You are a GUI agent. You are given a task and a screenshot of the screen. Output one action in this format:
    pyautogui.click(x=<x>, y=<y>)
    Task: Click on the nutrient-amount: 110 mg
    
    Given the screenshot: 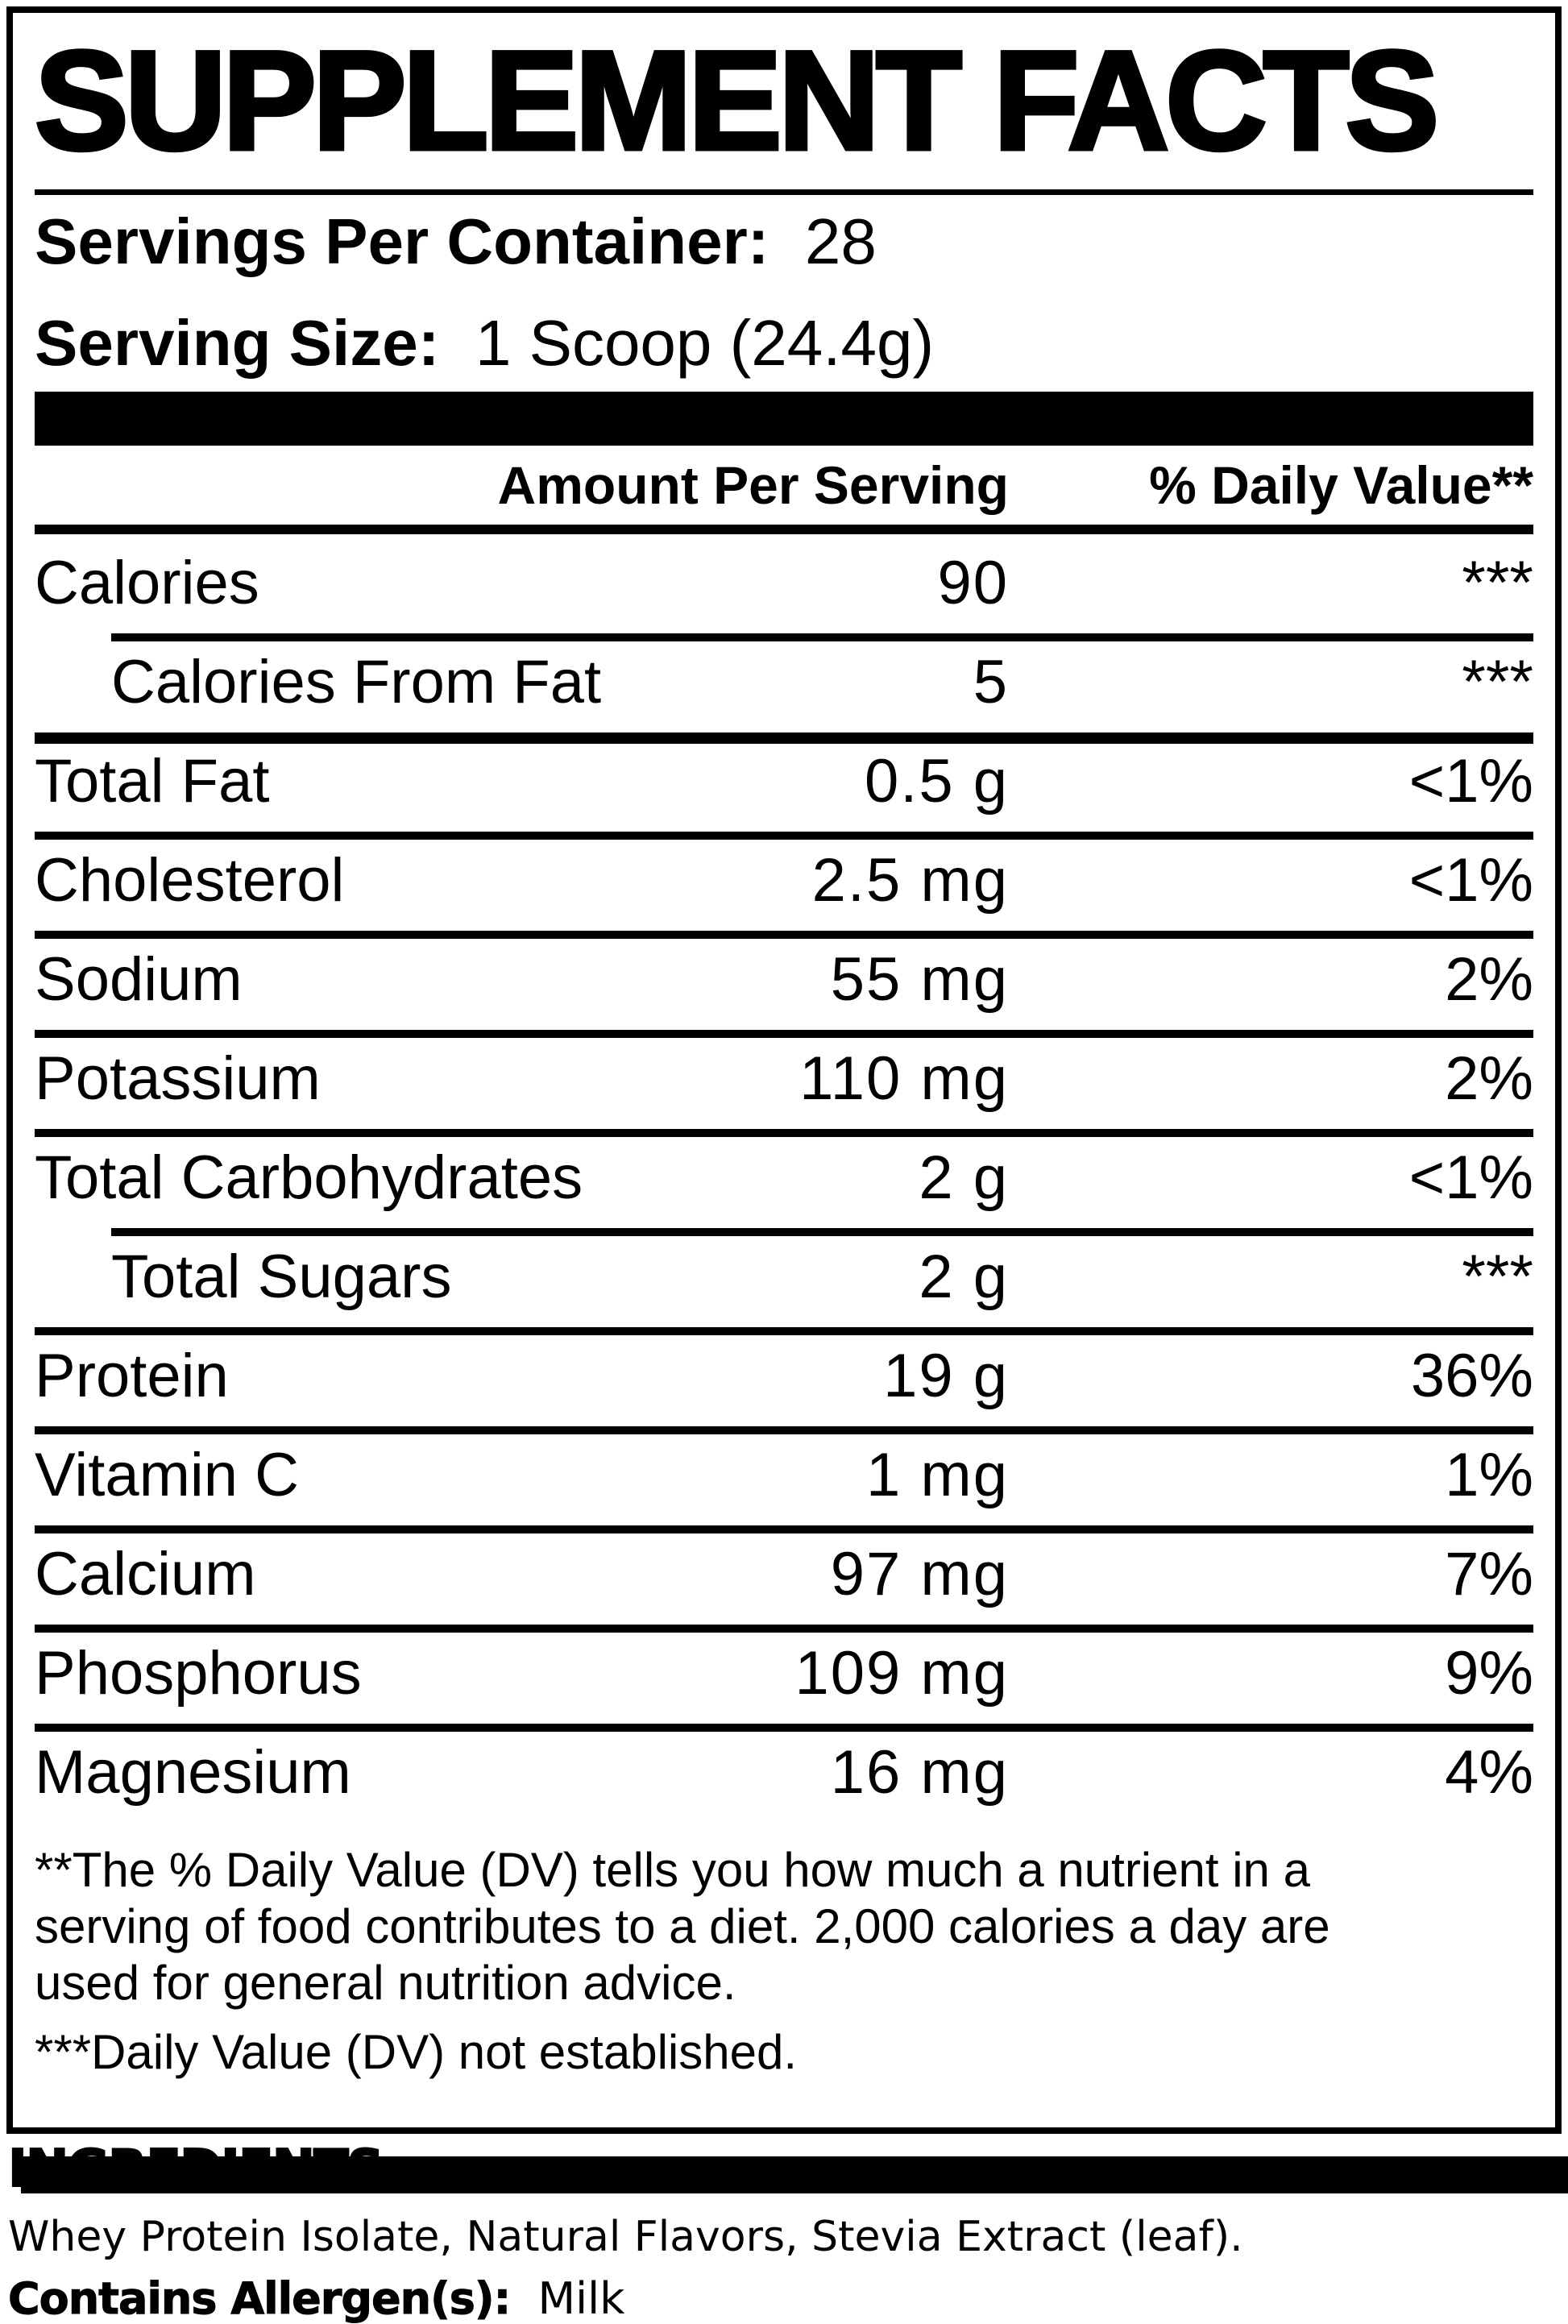 What is the action you would take?
    pyautogui.click(x=904, y=1078)
    